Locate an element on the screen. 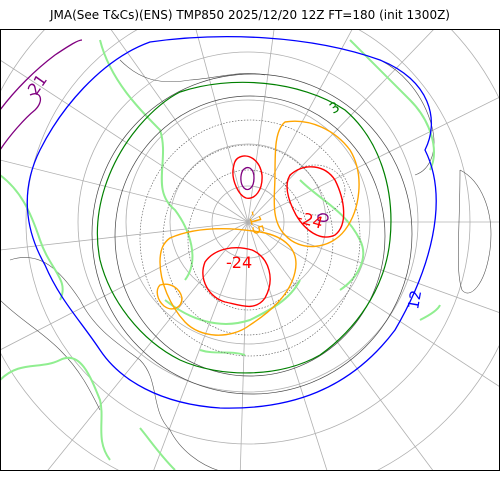 The height and width of the screenshot is (500, 500). contour-label: 3 is located at coordinates (335, 108).